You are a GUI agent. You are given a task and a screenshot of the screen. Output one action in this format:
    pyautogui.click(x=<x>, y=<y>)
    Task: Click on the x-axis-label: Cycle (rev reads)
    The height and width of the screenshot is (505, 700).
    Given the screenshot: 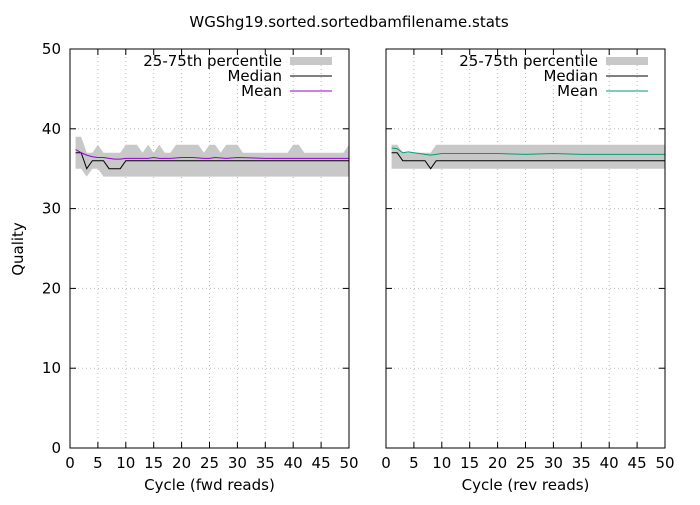 What is the action you would take?
    pyautogui.click(x=526, y=485)
    